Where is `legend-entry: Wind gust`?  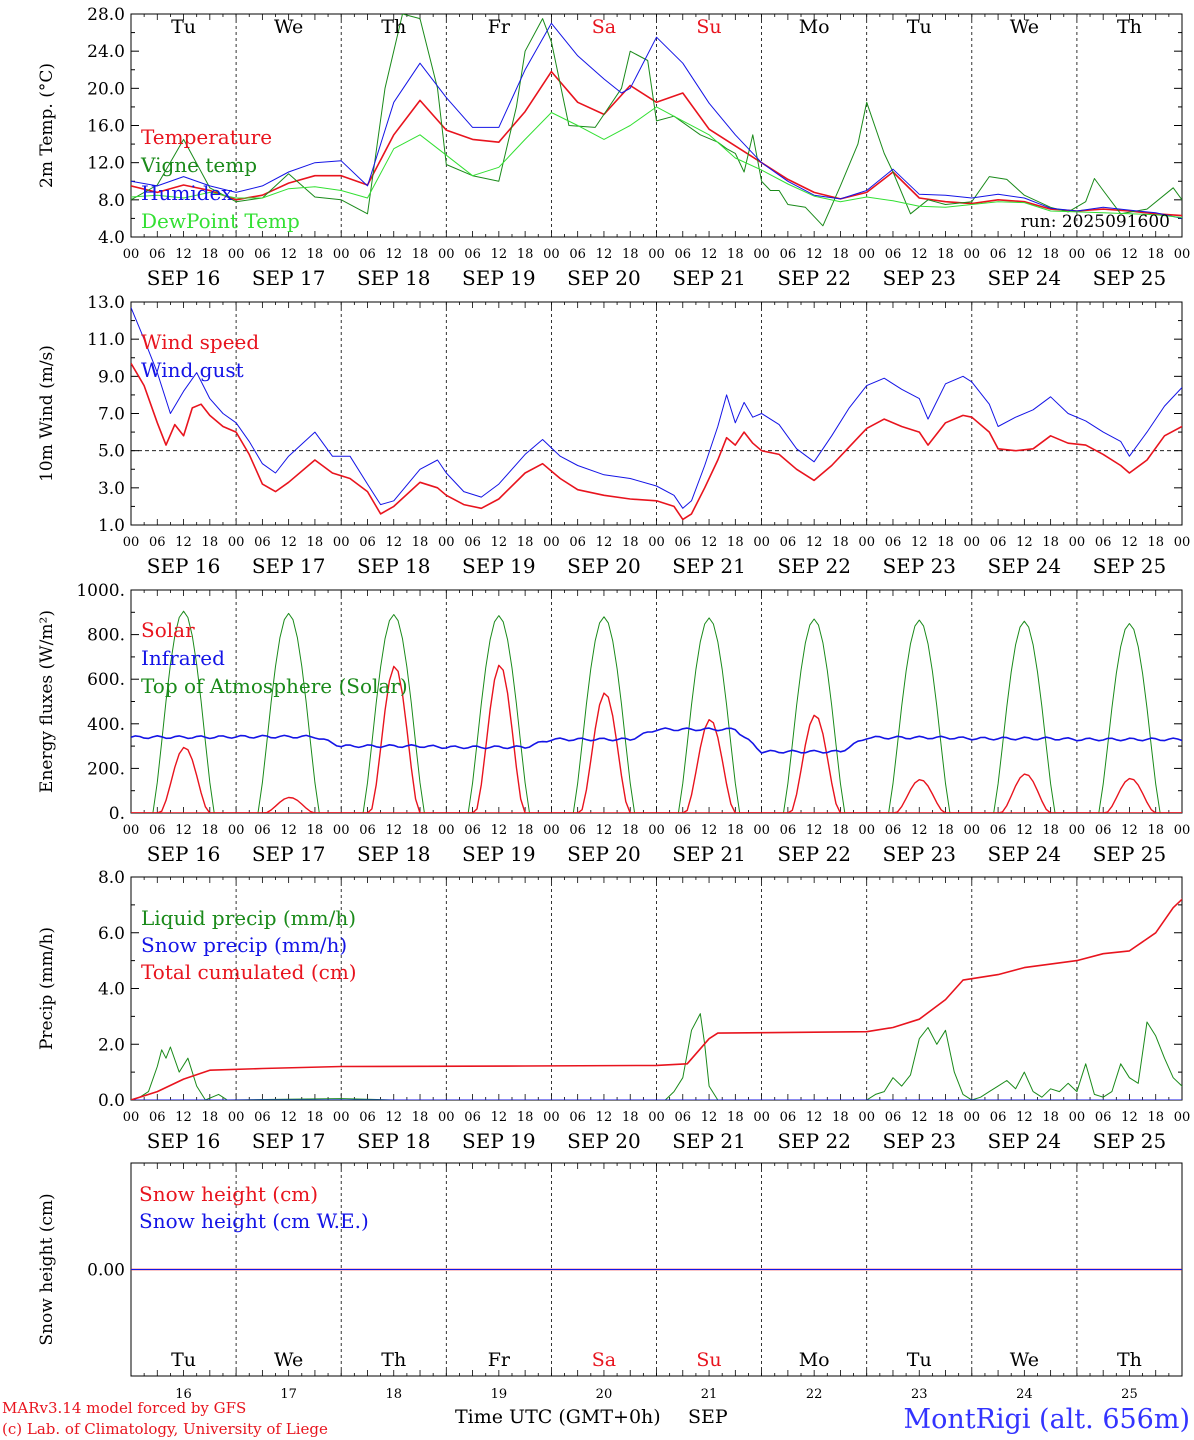 legend-entry: Wind gust is located at coordinates (192, 370).